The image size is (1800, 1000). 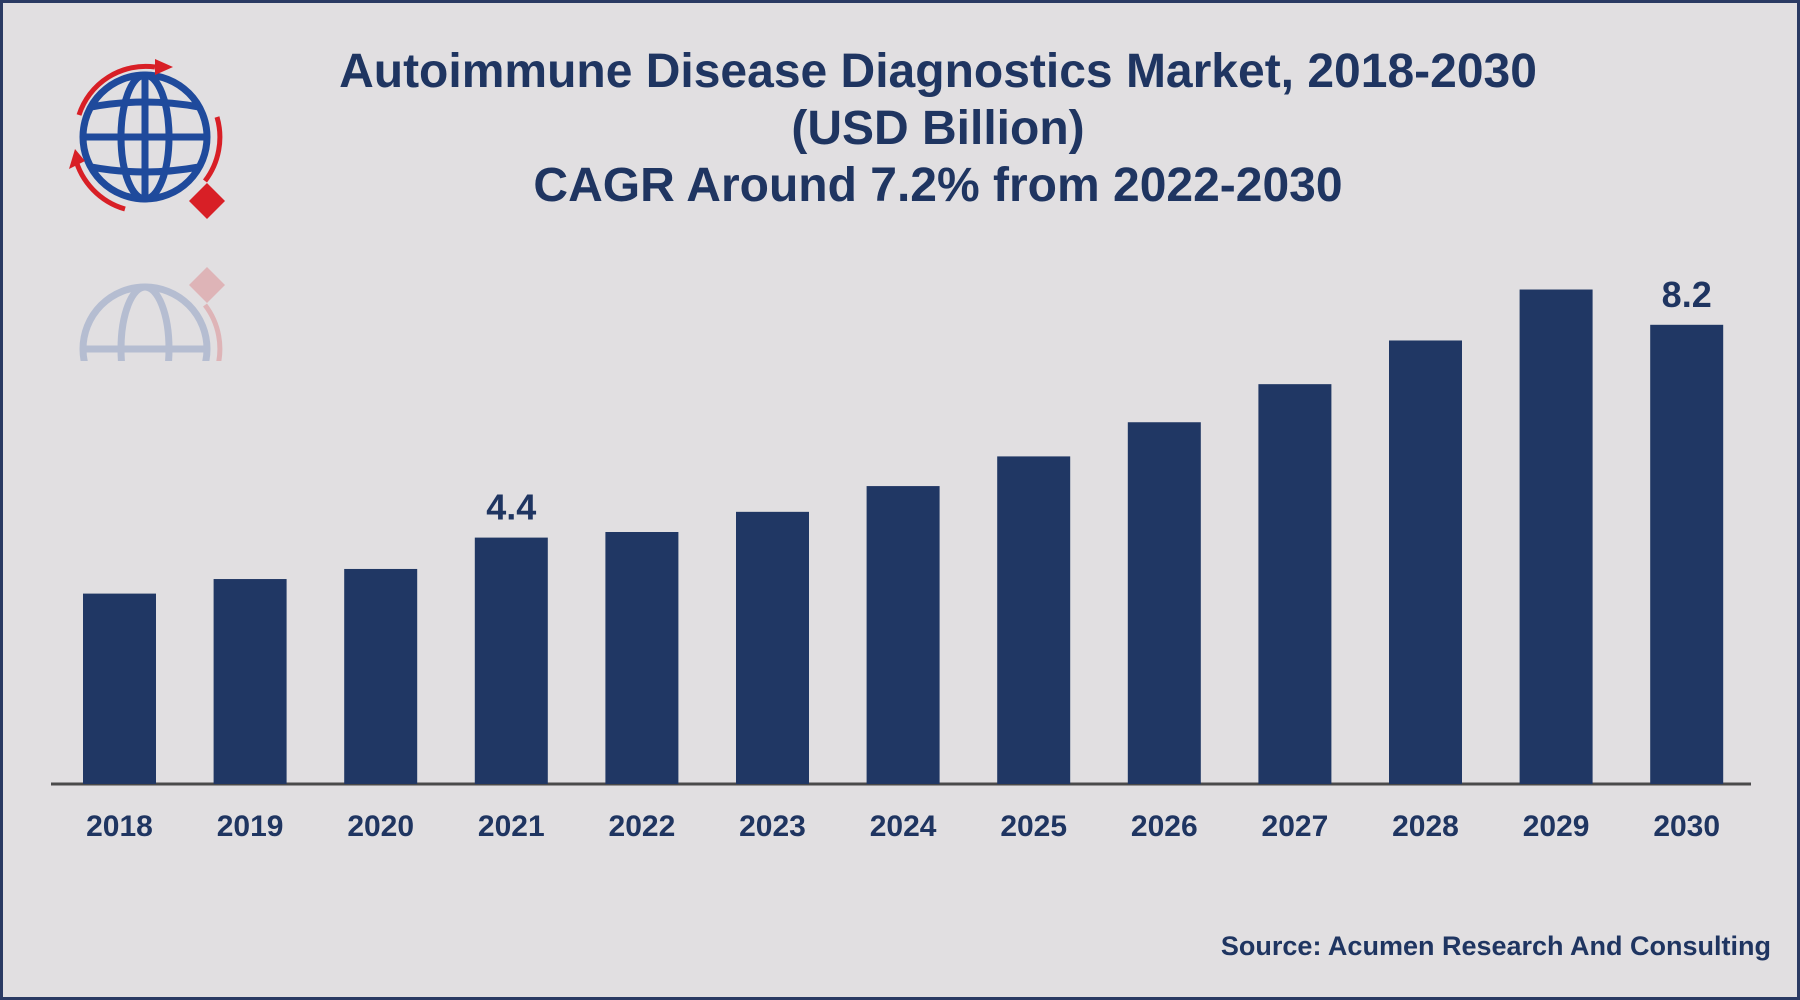 I want to click on bar-2024, so click(x=903, y=635).